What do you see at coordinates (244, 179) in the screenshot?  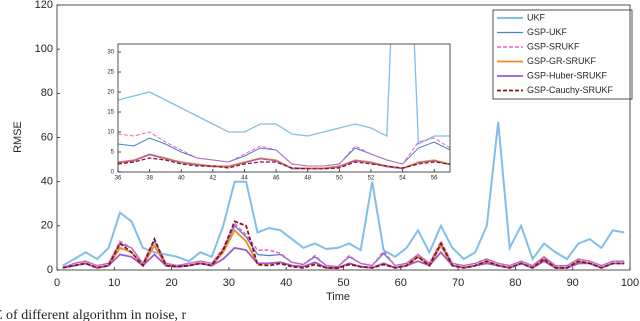 I see `x-tick-label: 44` at bounding box center [244, 179].